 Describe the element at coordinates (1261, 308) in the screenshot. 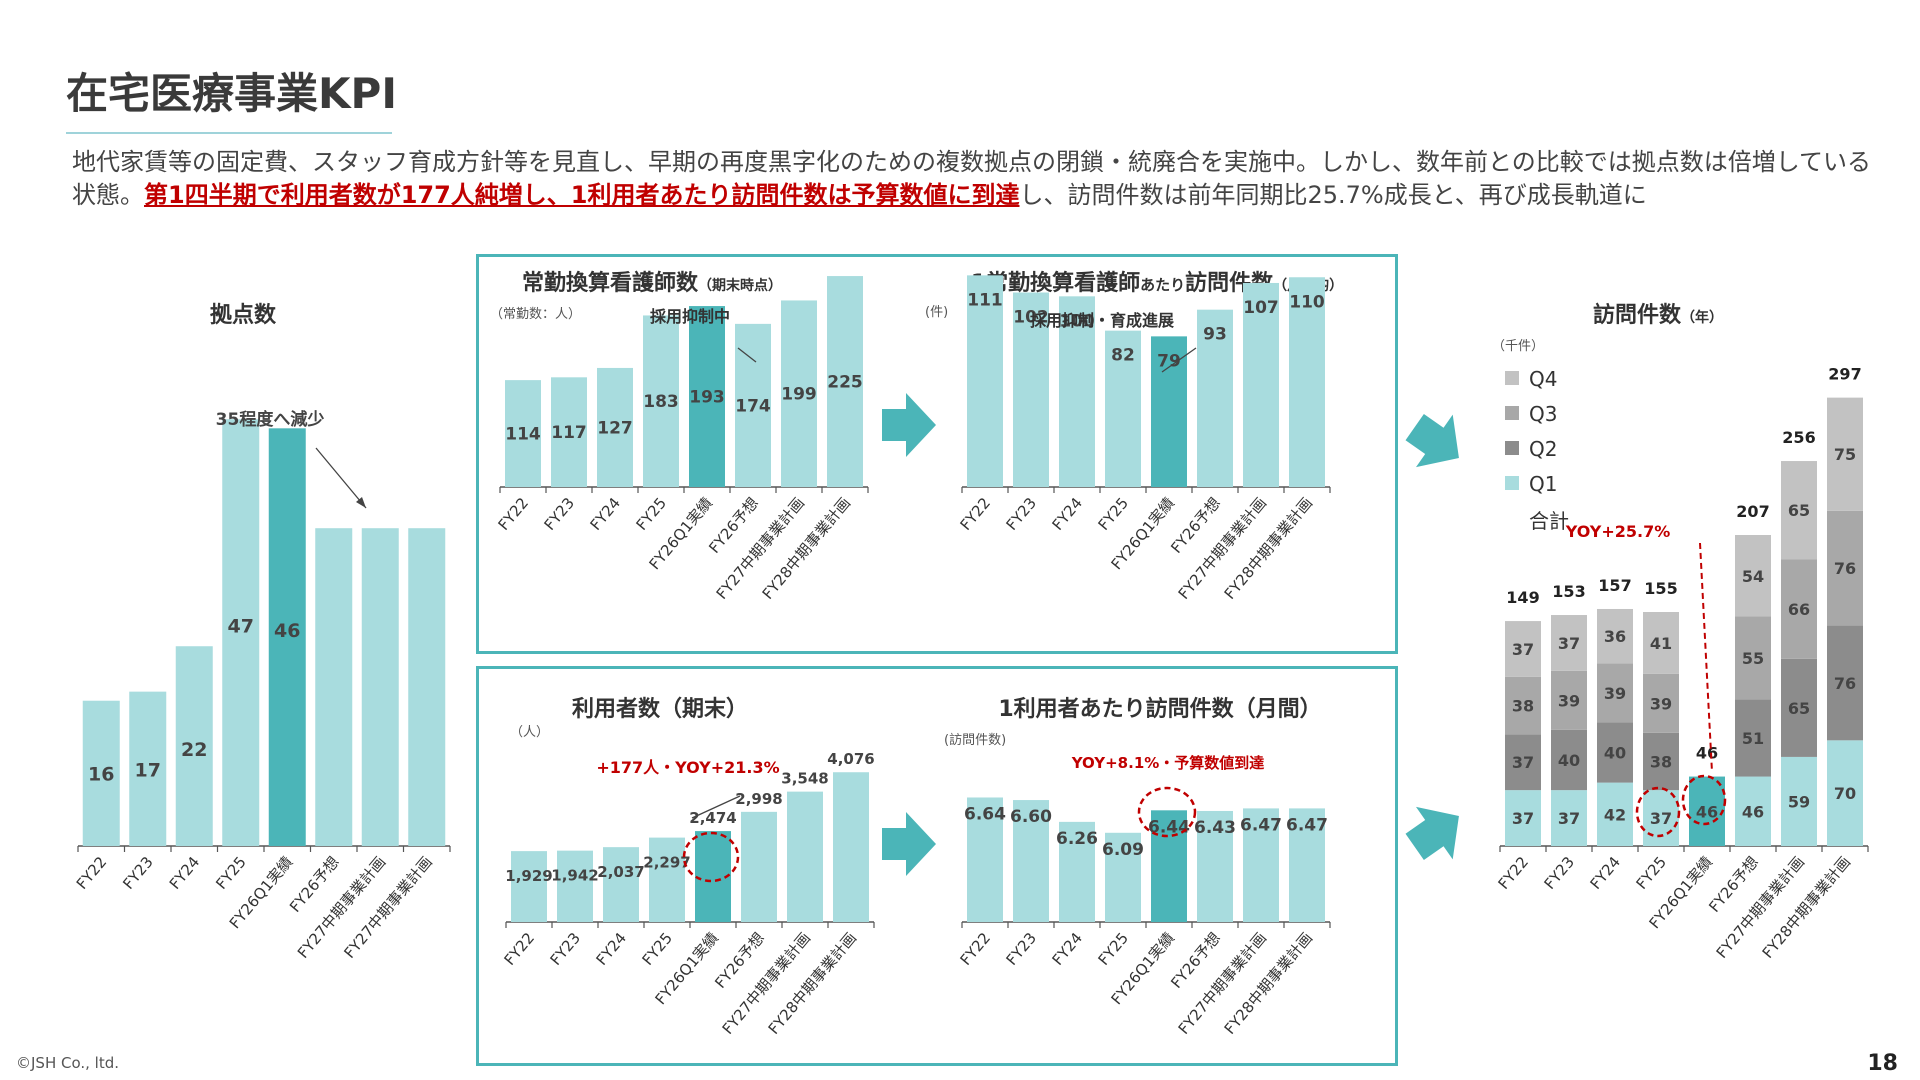

I see `data-label: 107` at that location.